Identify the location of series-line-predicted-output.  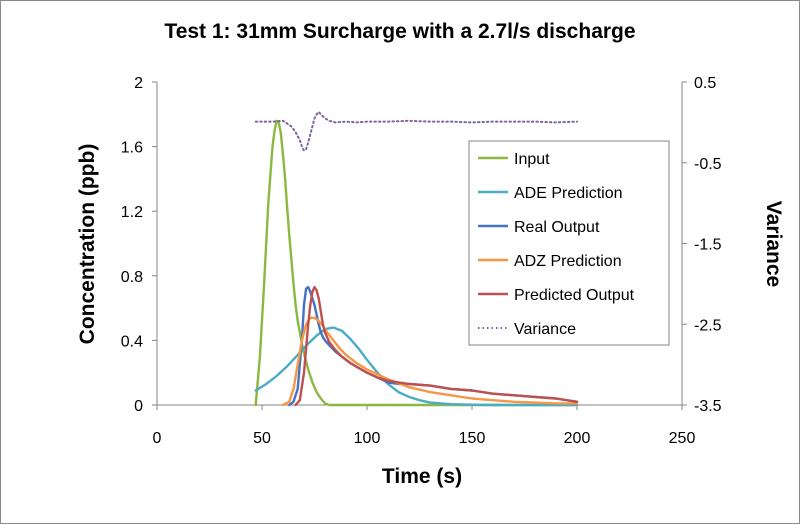
(436, 346).